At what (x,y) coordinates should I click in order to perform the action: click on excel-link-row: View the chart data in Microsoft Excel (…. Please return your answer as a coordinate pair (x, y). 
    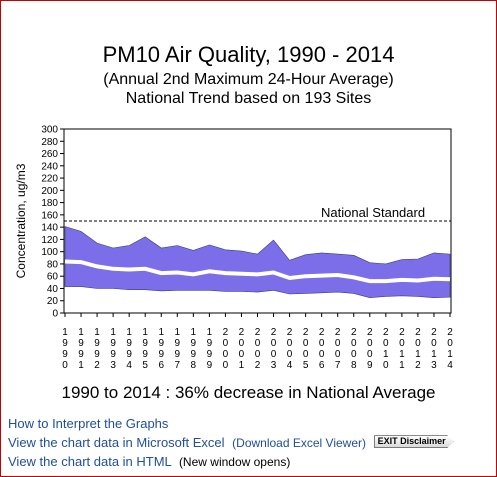
    Looking at the image, I should click on (231, 442).